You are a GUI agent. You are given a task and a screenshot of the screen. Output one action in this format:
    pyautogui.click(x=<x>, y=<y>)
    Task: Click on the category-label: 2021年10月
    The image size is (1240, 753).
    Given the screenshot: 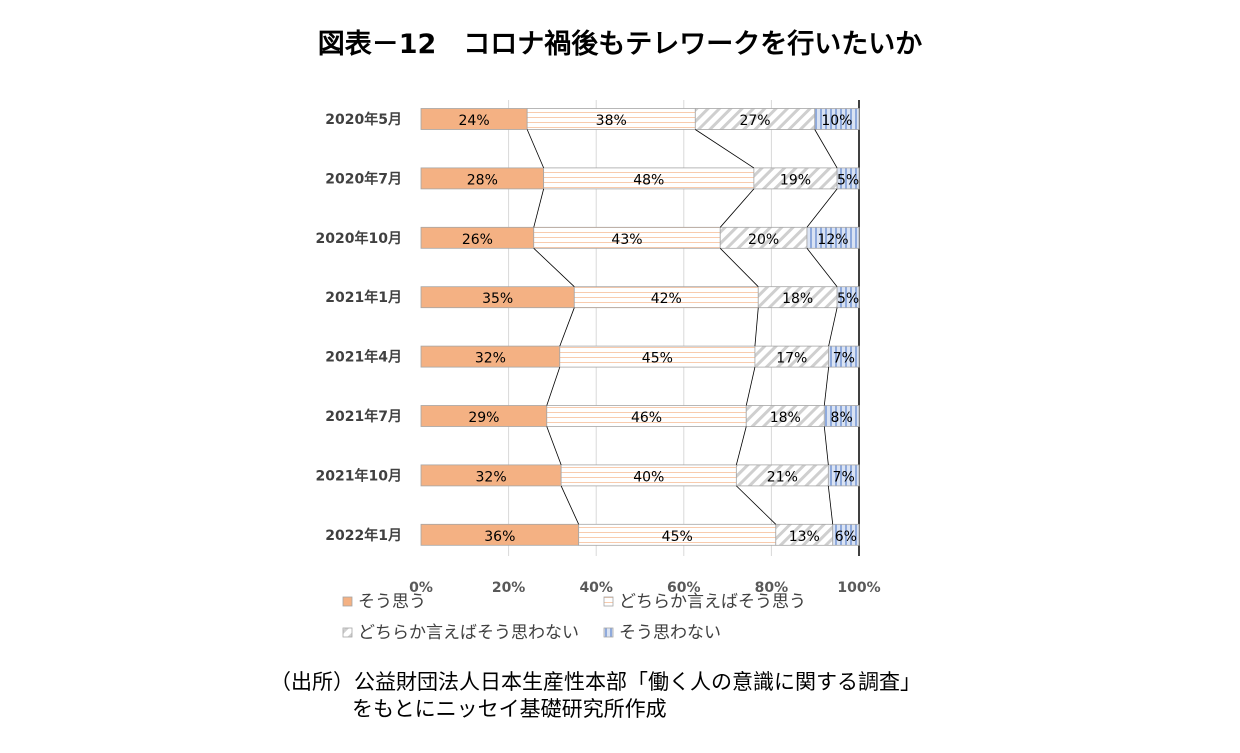 What is the action you would take?
    pyautogui.click(x=359, y=475)
    